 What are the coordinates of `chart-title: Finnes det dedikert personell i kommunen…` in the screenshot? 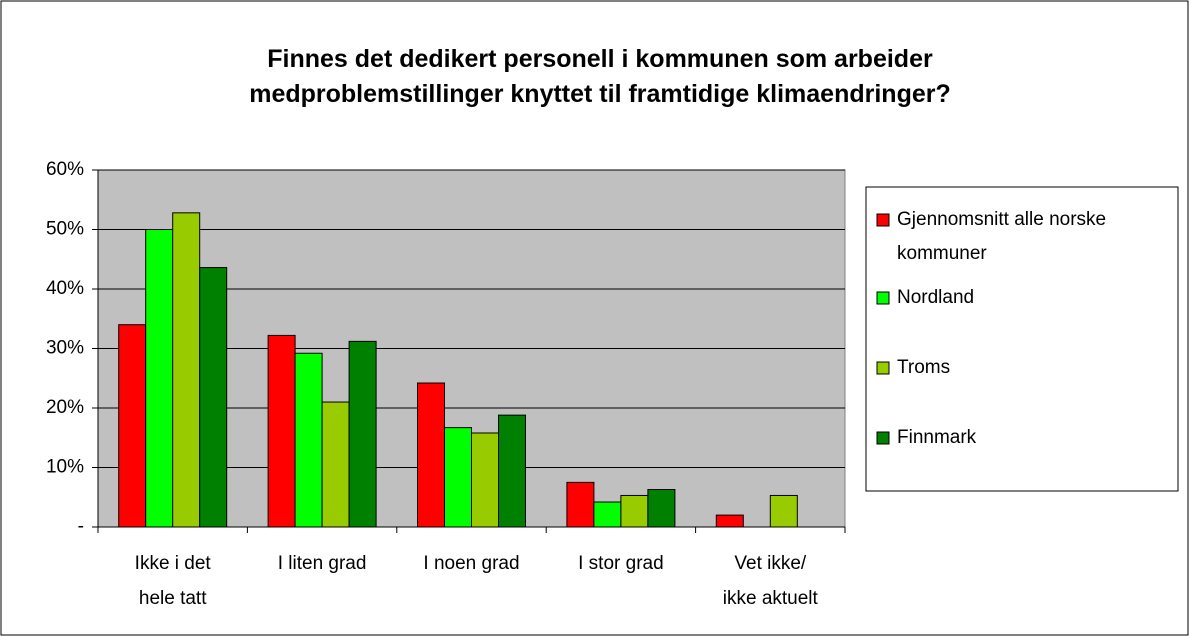 It's located at (600, 76).